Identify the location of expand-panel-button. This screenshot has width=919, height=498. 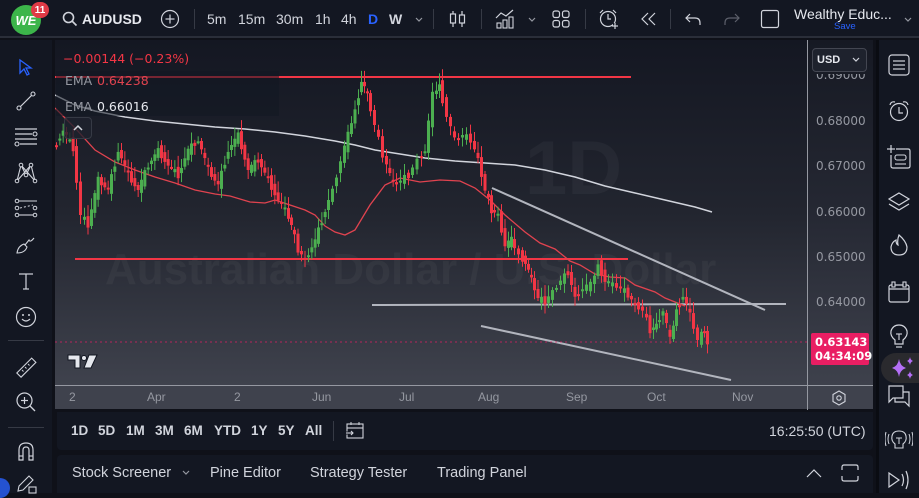
(814, 475).